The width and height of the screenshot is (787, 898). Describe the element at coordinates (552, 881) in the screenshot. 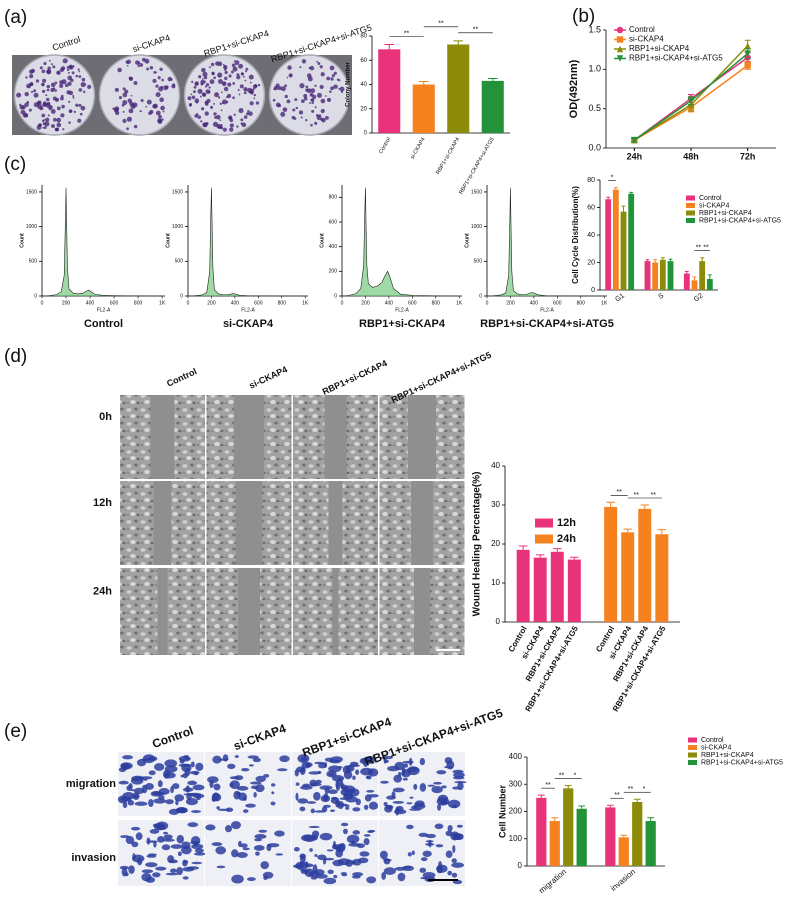

I see `x-tick-label: migration` at that location.